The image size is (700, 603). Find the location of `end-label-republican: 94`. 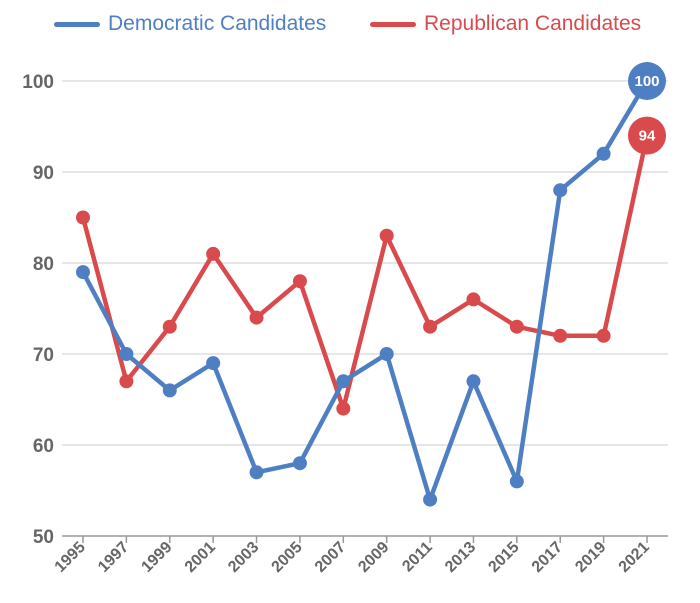

end-label-republican: 94 is located at coordinates (647, 136).